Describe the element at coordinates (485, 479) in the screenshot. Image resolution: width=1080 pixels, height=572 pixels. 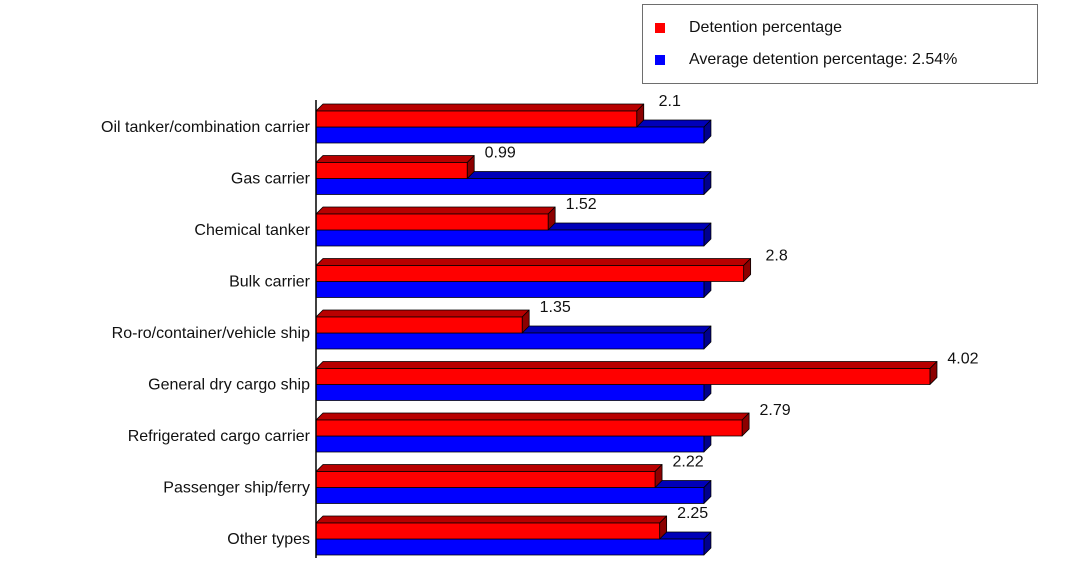
I see `bar-detention-7-front` at that location.